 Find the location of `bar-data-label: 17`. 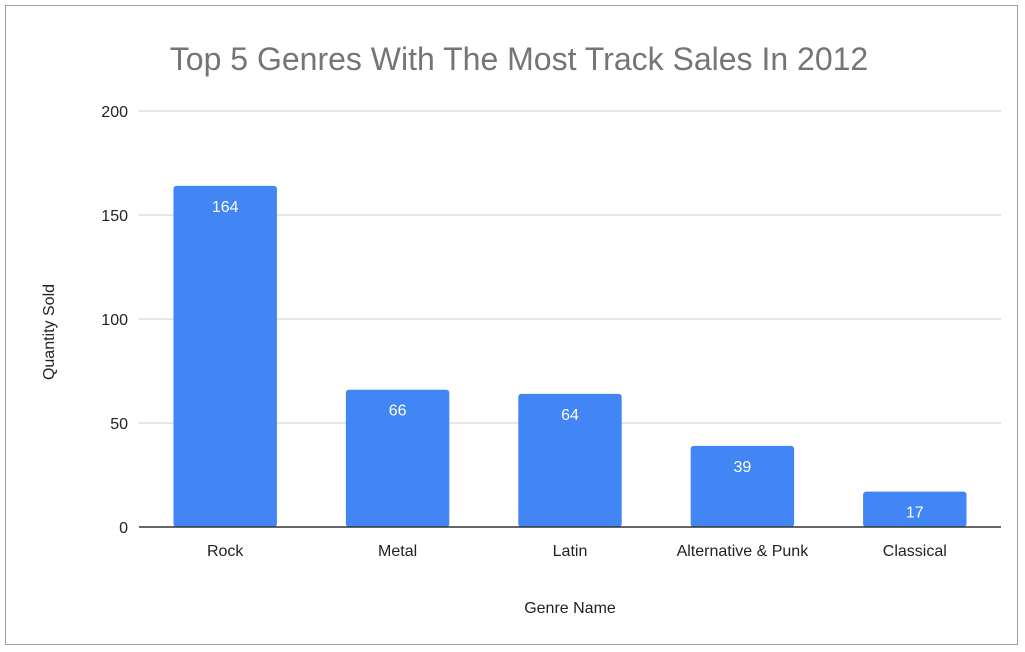

bar-data-label: 17 is located at coordinates (915, 513).